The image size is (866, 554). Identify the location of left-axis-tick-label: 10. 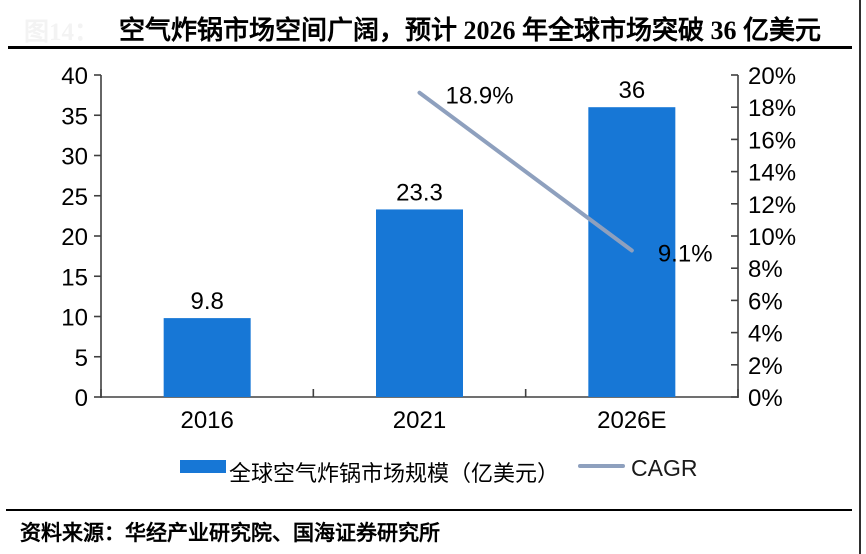
(74, 318).